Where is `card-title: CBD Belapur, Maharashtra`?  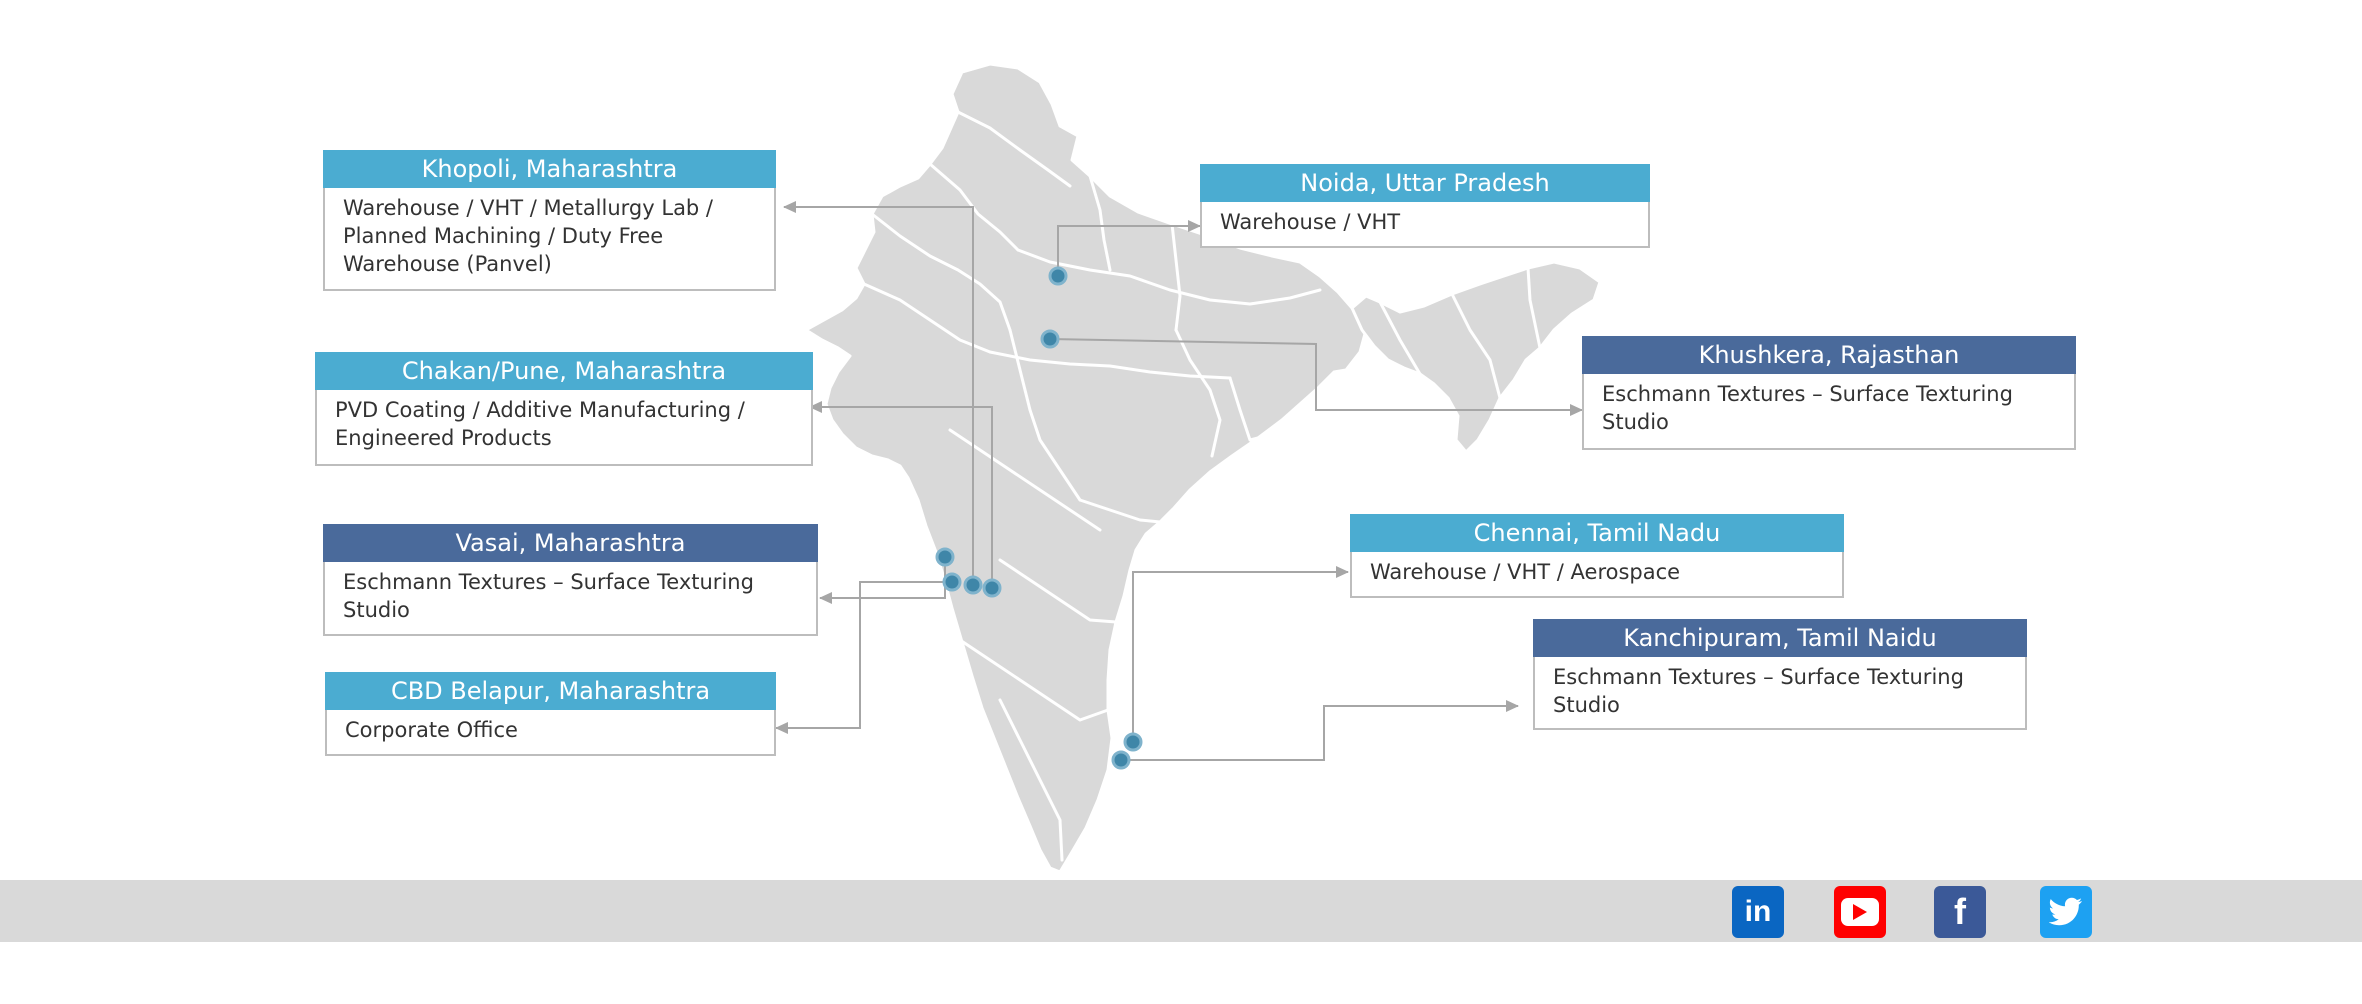
card-title: CBD Belapur, Maharashtra is located at coordinates (550, 691).